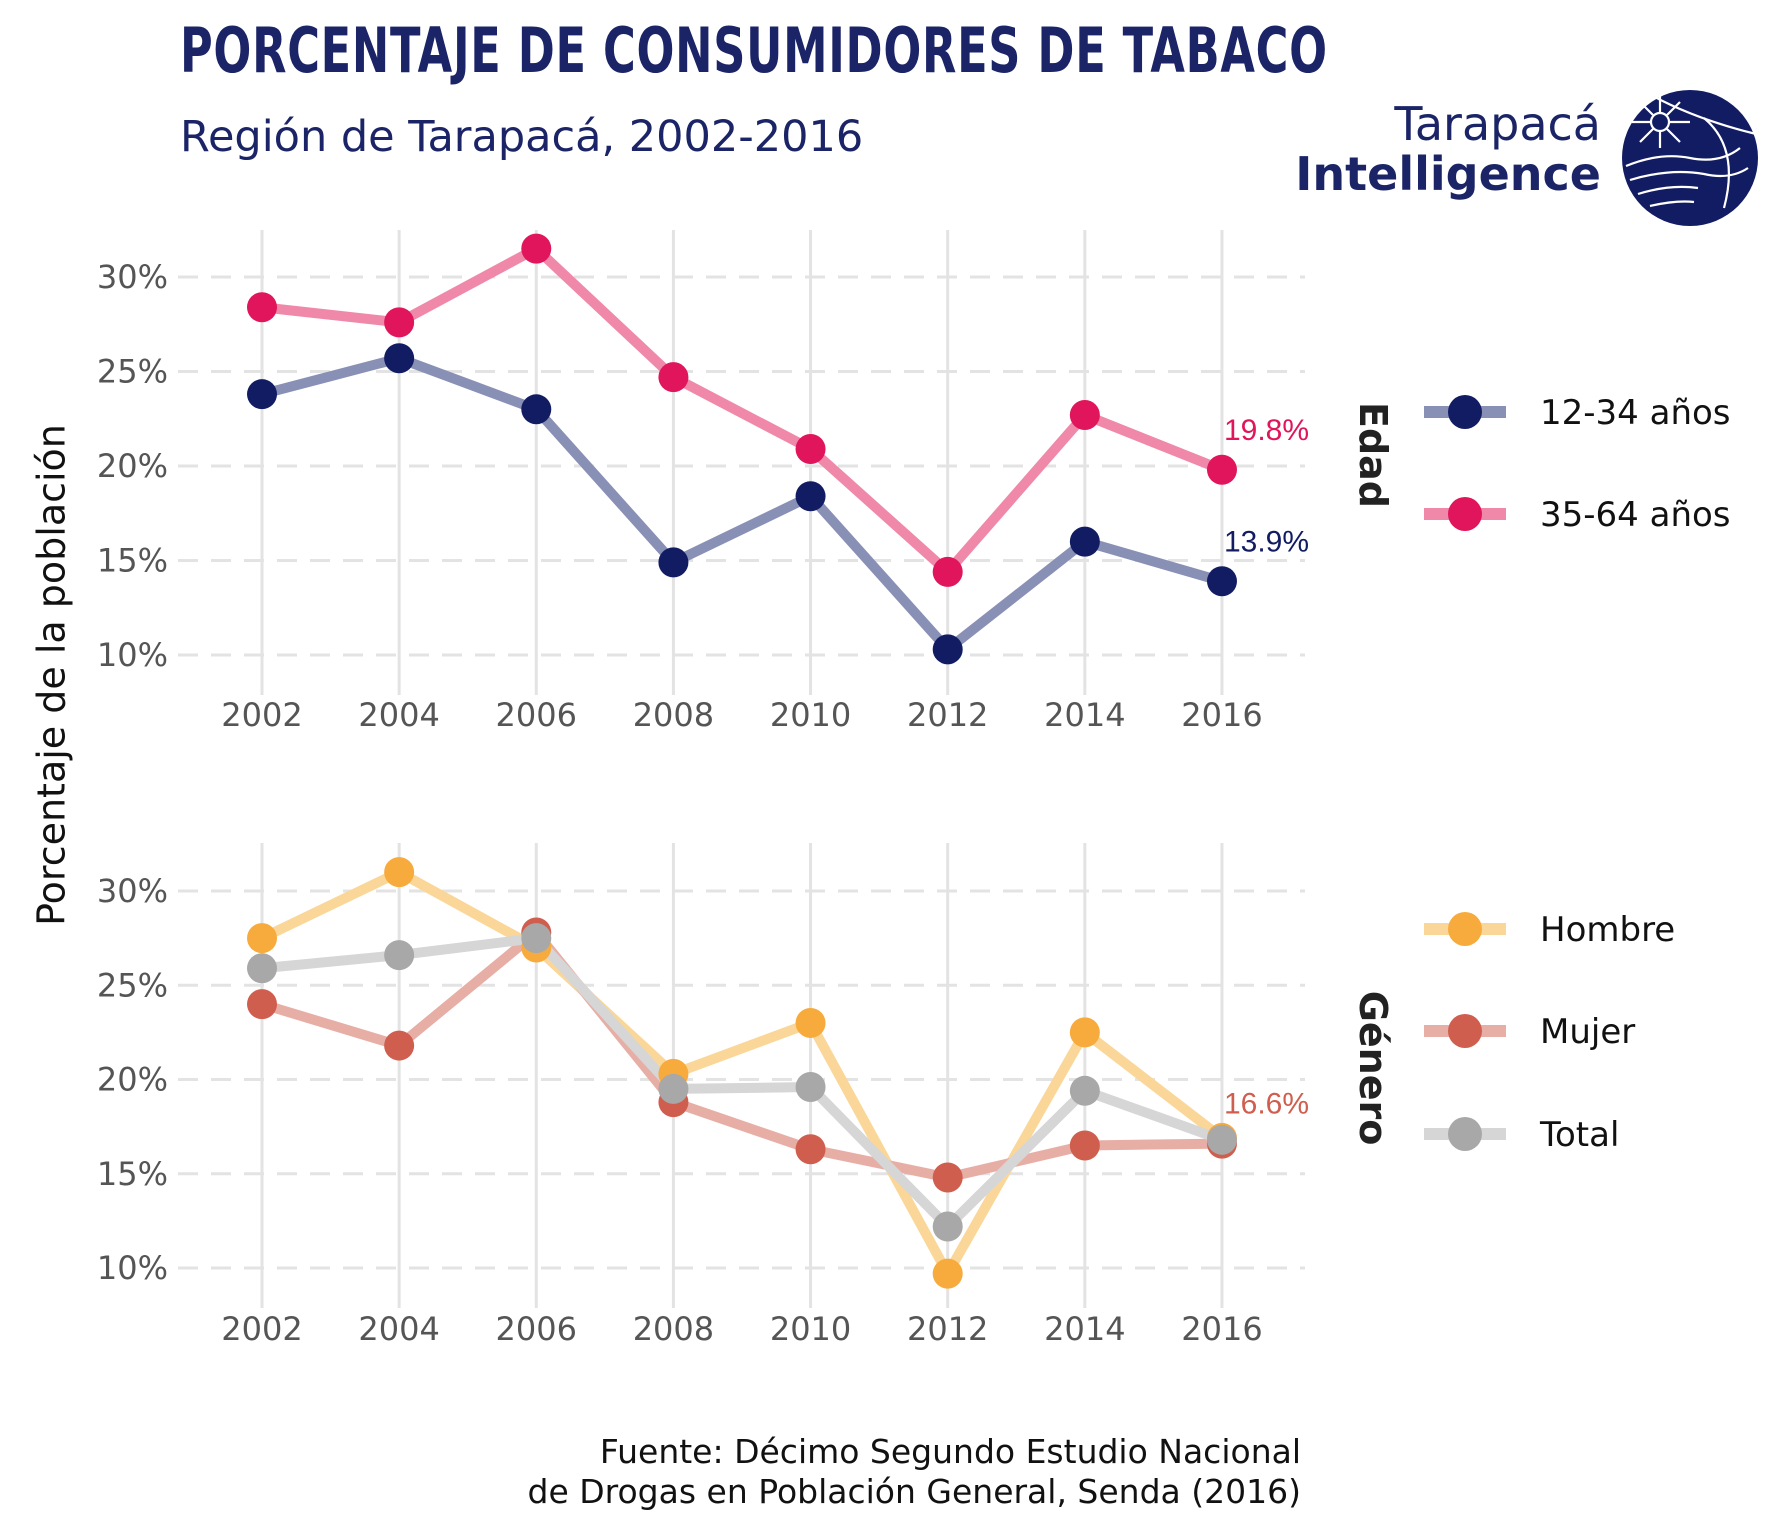  What do you see at coordinates (1465, 412) in the screenshot?
I see `legend-key-dot-12-34-anos` at bounding box center [1465, 412].